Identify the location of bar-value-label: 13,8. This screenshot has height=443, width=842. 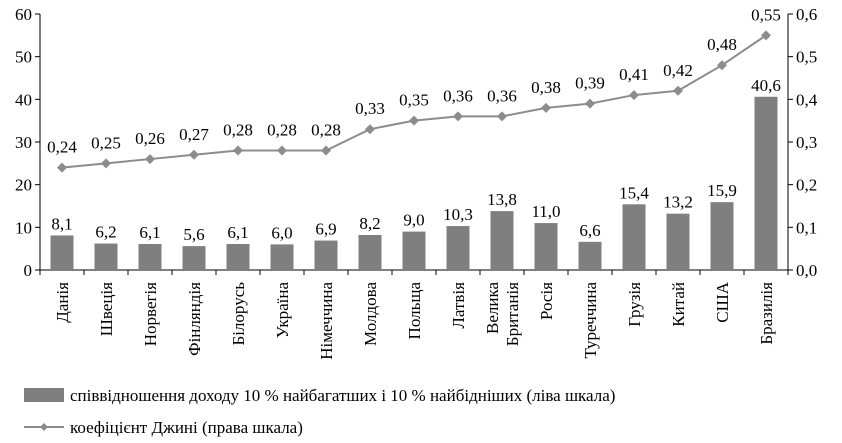
(502, 199).